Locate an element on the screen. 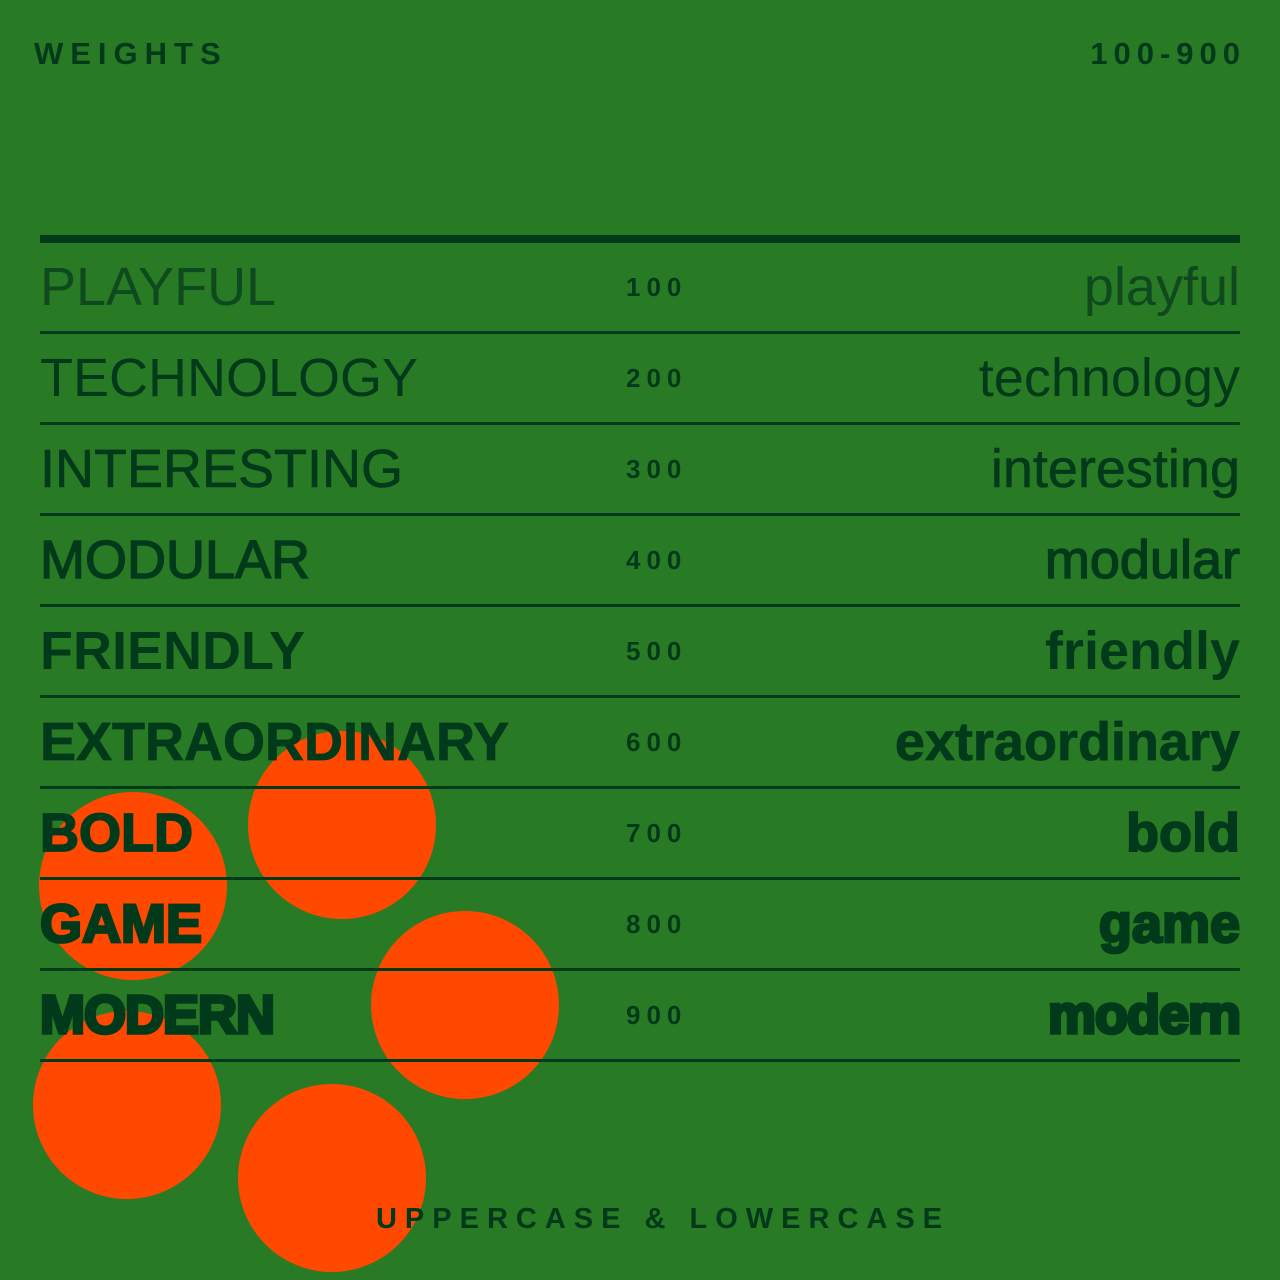  weight-value: 500 is located at coordinates (657, 651).